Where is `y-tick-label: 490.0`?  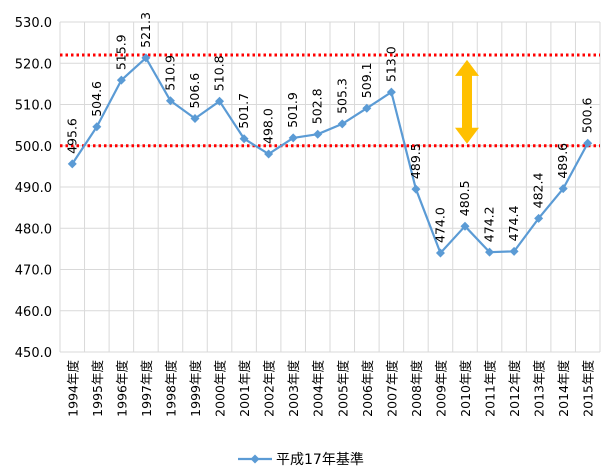 y-tick-label: 490.0 is located at coordinates (33, 188).